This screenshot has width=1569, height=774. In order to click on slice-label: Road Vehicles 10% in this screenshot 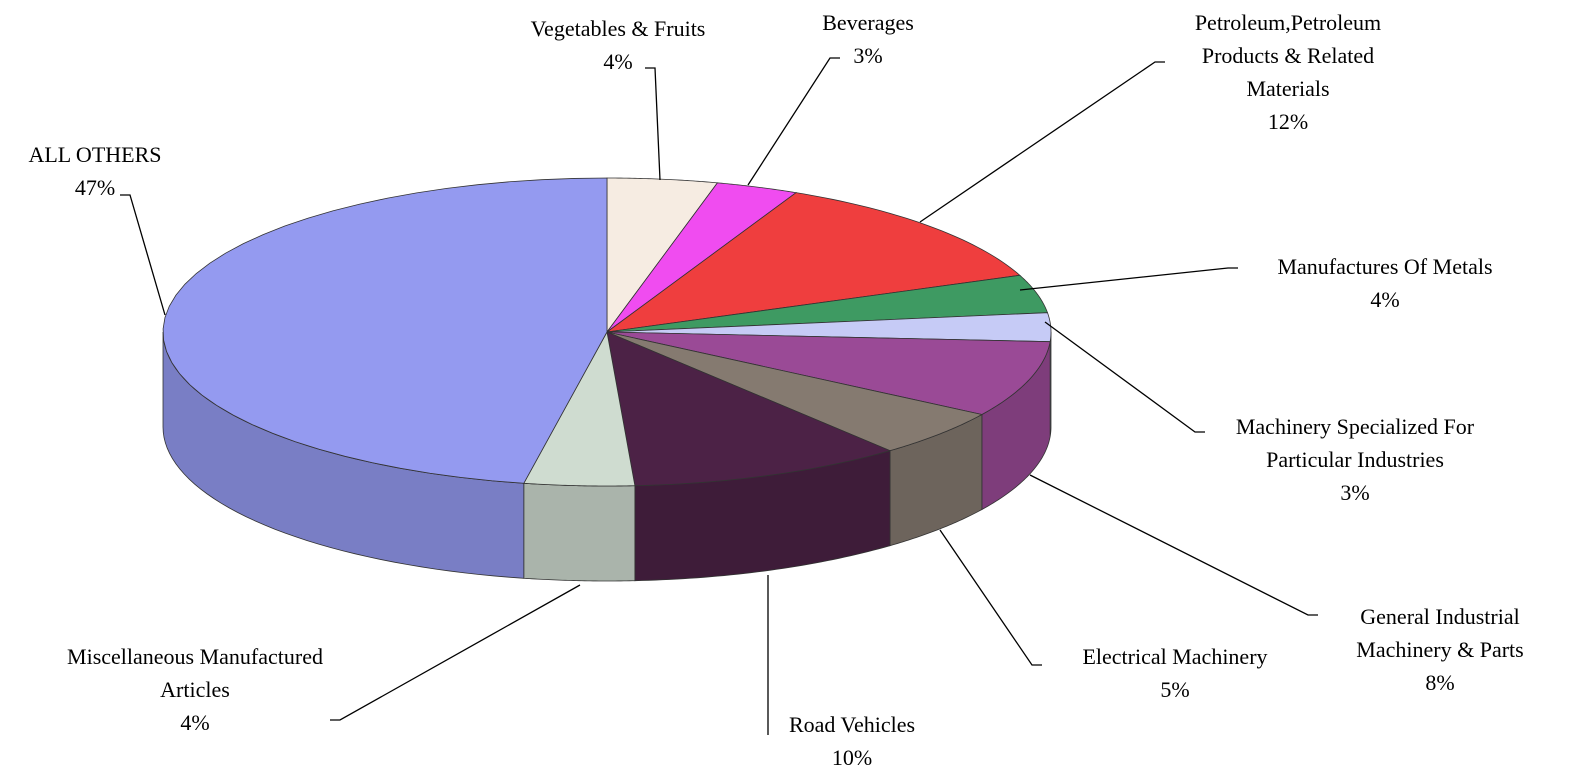, I will do `click(852, 741)`.